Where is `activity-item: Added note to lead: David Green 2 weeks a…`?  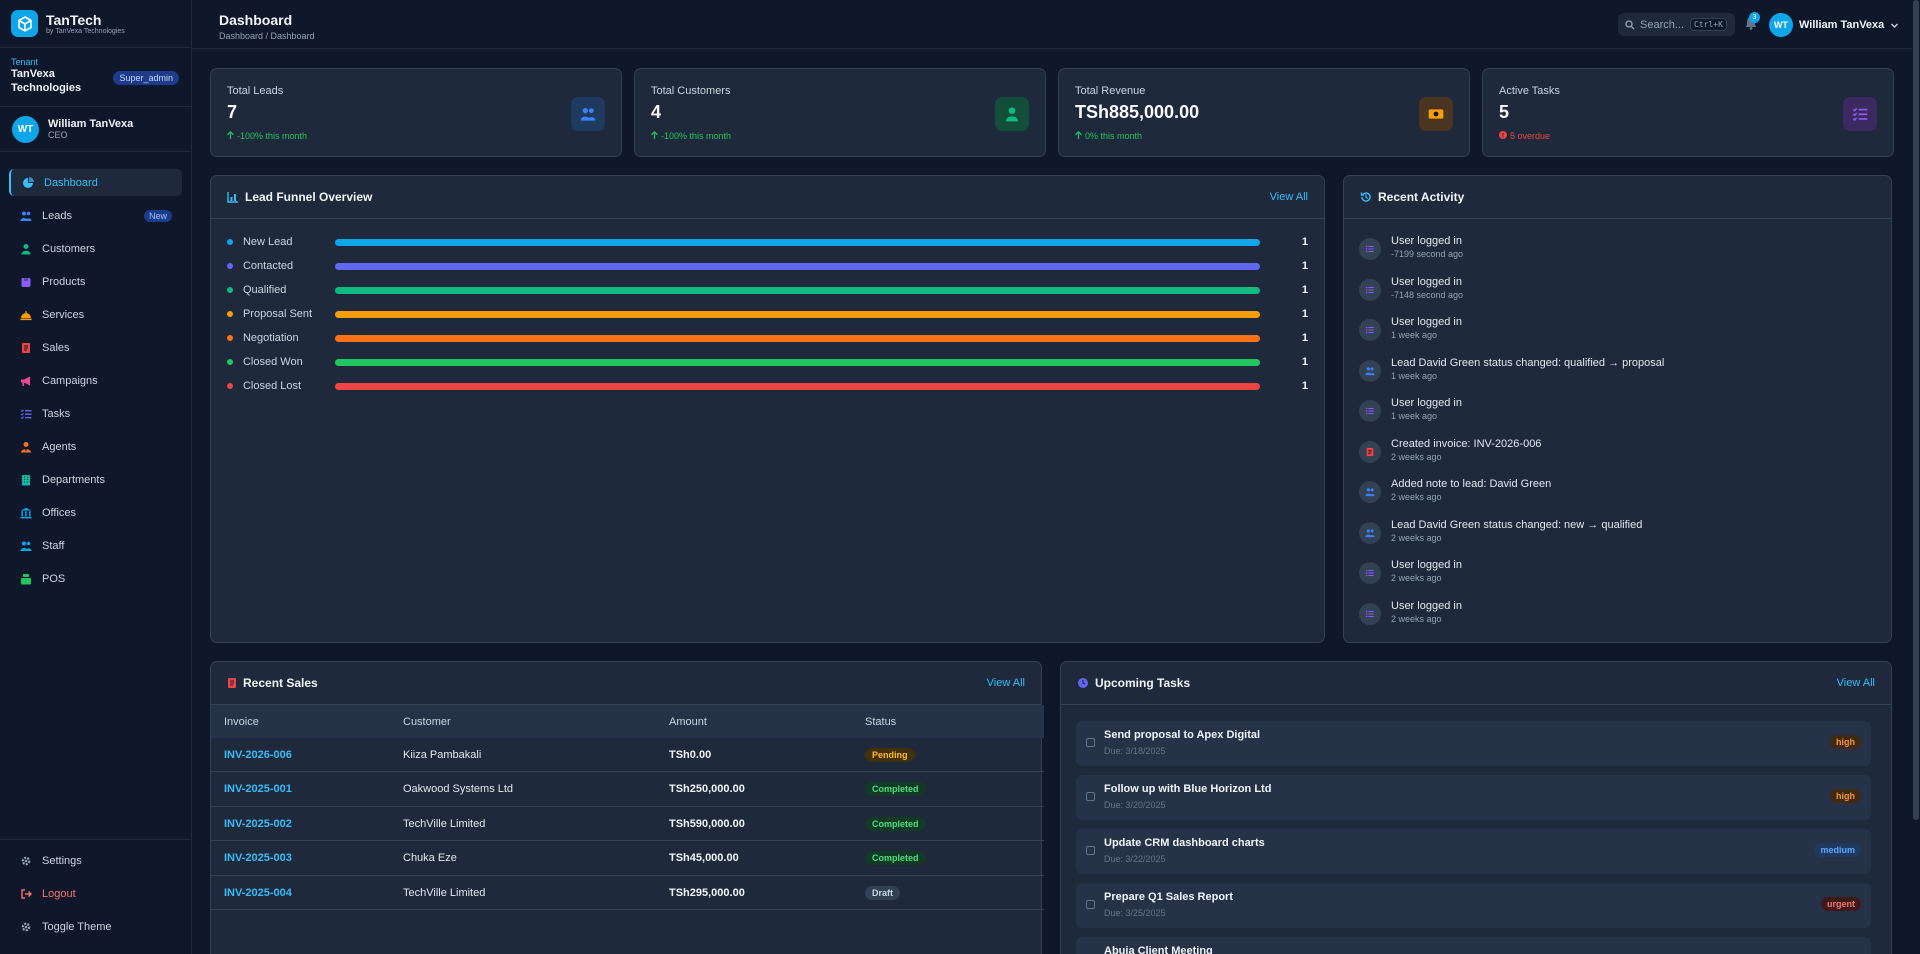 activity-item: Added note to lead: David Green 2 weeks a… is located at coordinates (1455, 494).